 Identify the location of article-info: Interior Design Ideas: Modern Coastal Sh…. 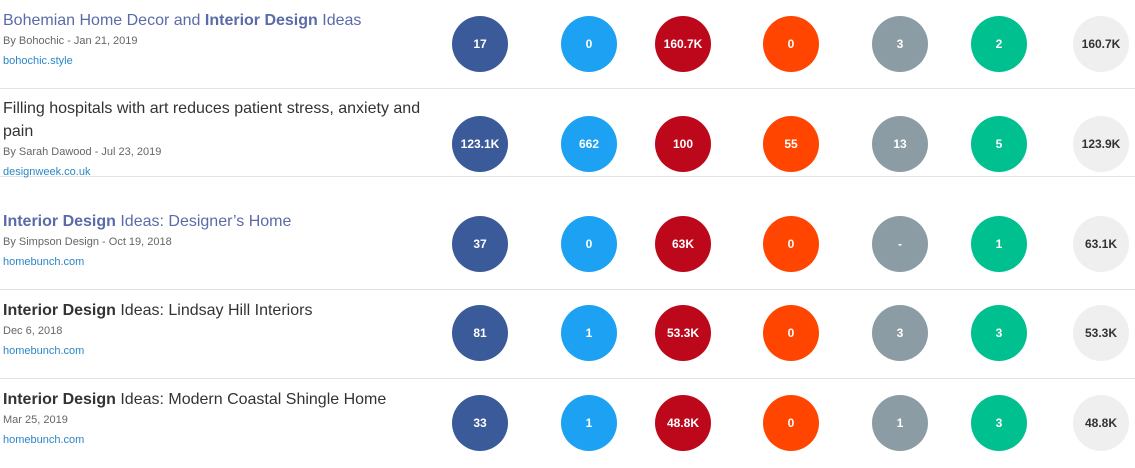
(218, 417).